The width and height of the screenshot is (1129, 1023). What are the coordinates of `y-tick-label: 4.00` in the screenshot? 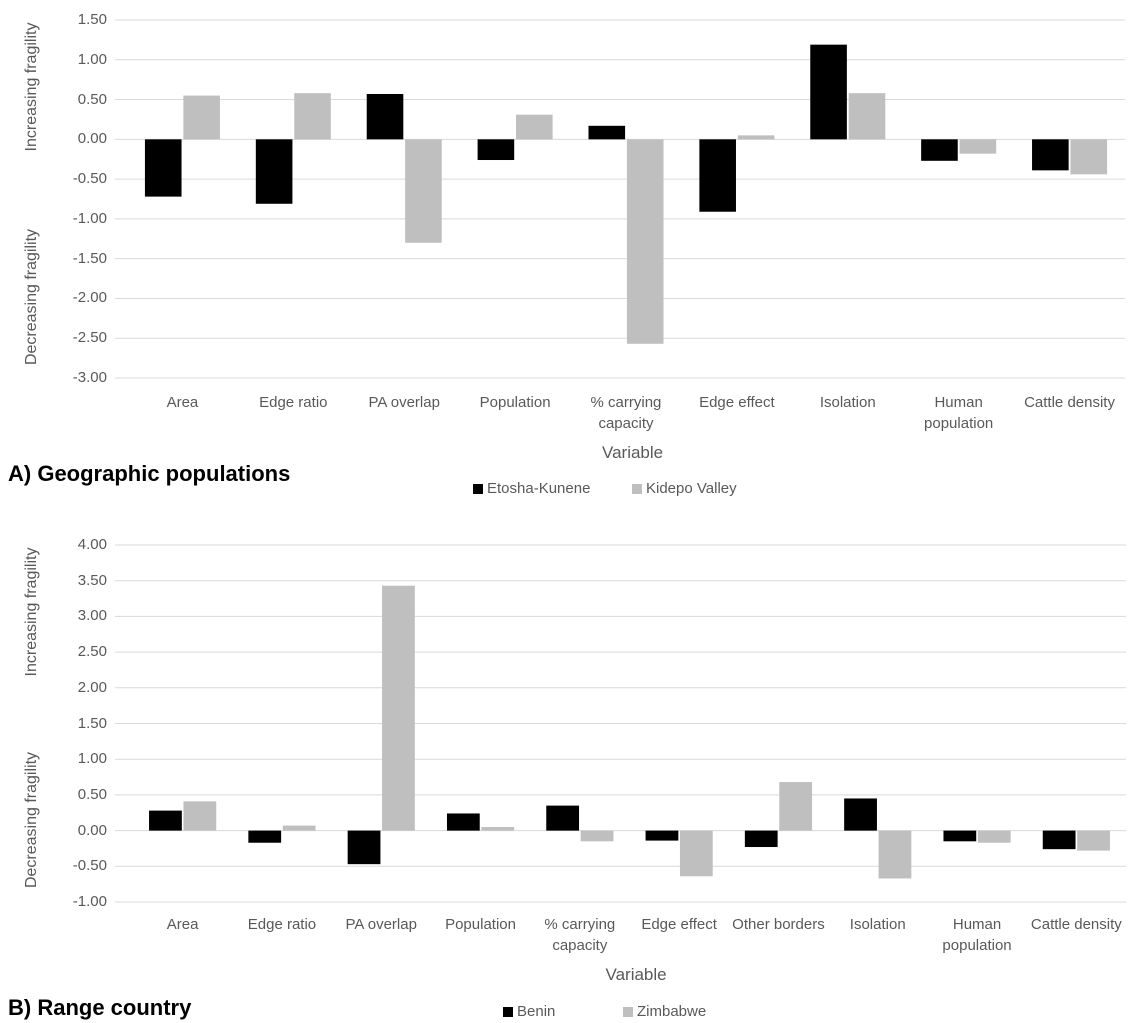 It's located at (92, 544).